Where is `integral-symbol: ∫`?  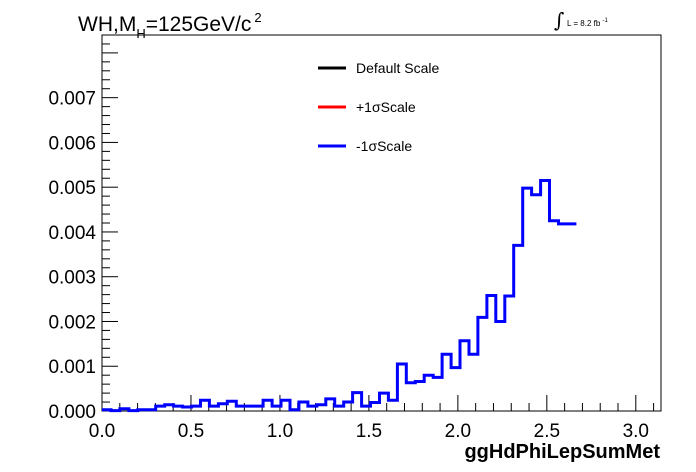 integral-symbol: ∫ is located at coordinates (559, 20).